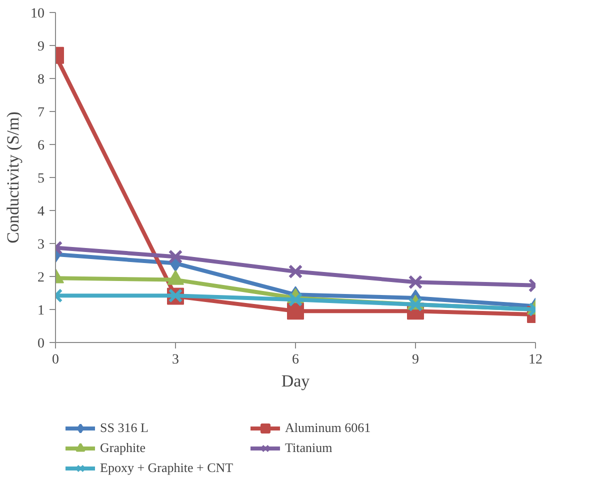  I want to click on x-tick-label: 3, so click(175, 360).